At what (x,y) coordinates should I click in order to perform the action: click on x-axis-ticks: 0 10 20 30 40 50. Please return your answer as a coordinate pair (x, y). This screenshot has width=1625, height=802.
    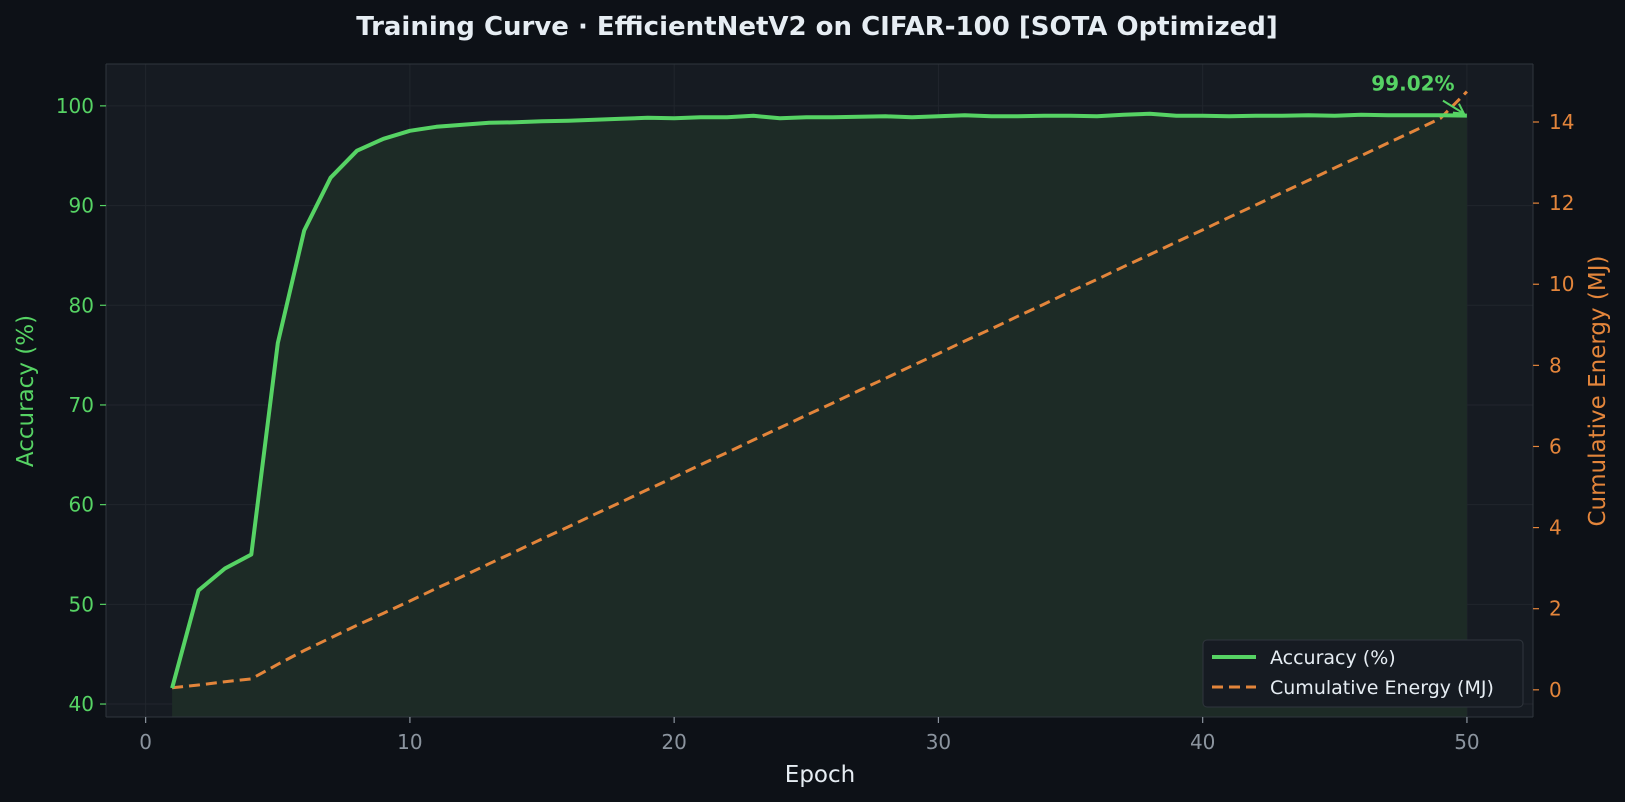
    Looking at the image, I should click on (809, 735).